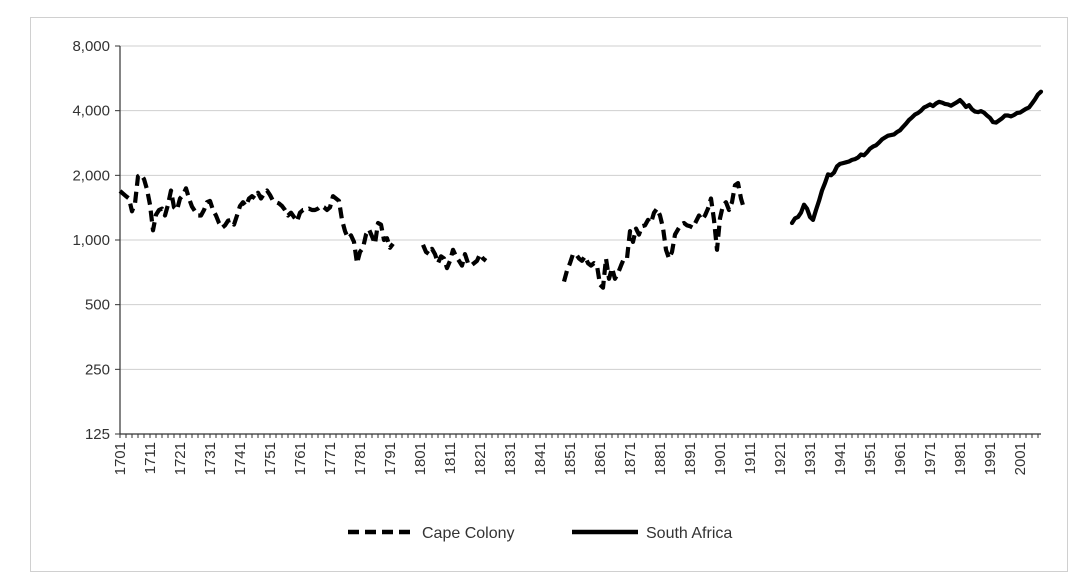 This screenshot has width=1080, height=587. Describe the element at coordinates (240, 458) in the screenshot. I see `x-tick-label: 1741` at that location.